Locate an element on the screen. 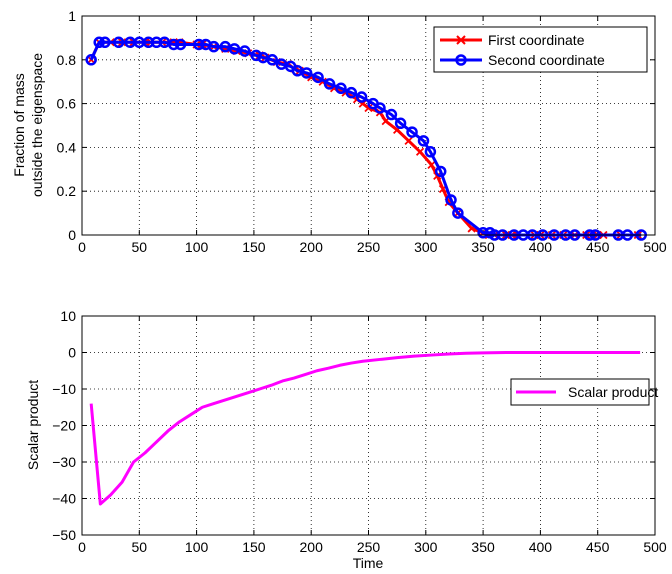 Image resolution: width=672 pixels, height=574 pixels. bottom-x-tick-label: 250 is located at coordinates (369, 547).